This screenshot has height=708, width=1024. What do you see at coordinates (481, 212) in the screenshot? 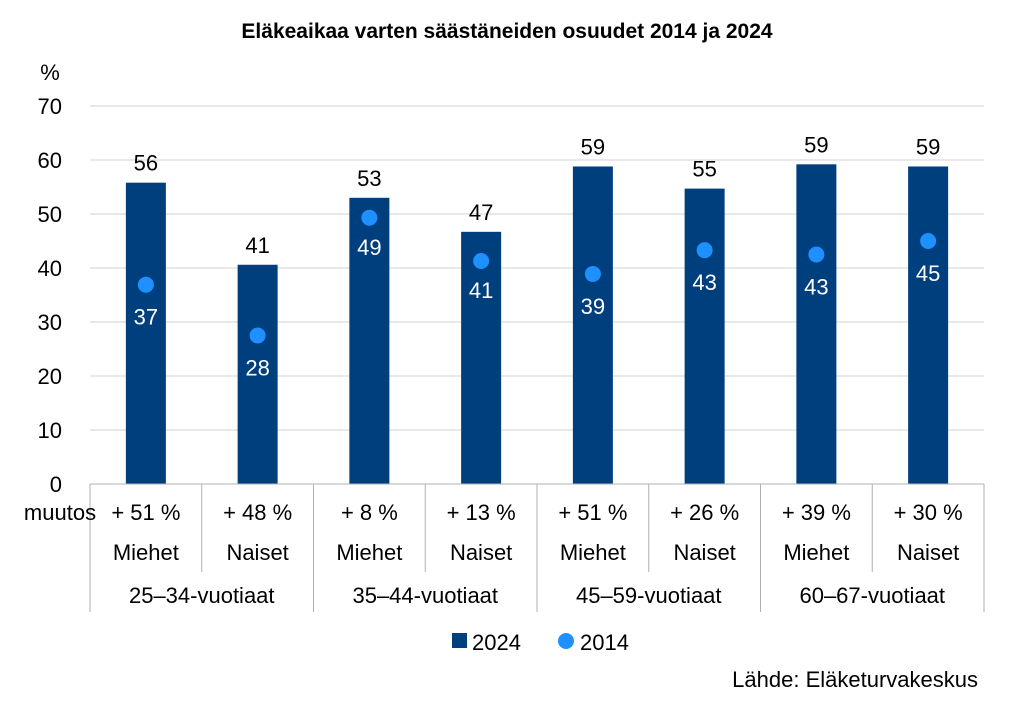
I see `bar-label-2024: 47` at bounding box center [481, 212].